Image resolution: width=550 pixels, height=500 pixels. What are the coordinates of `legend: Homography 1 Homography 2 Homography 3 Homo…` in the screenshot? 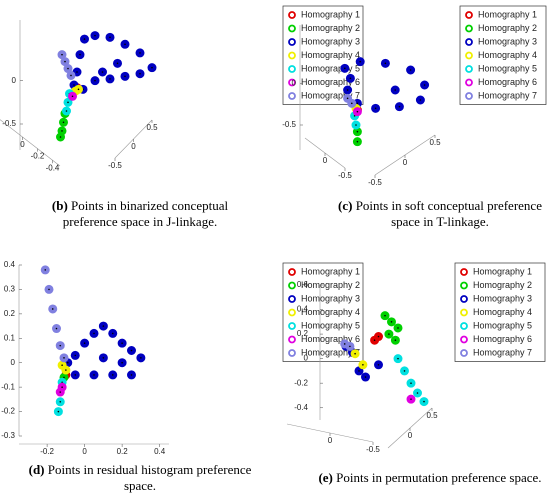 It's located at (500, 312).